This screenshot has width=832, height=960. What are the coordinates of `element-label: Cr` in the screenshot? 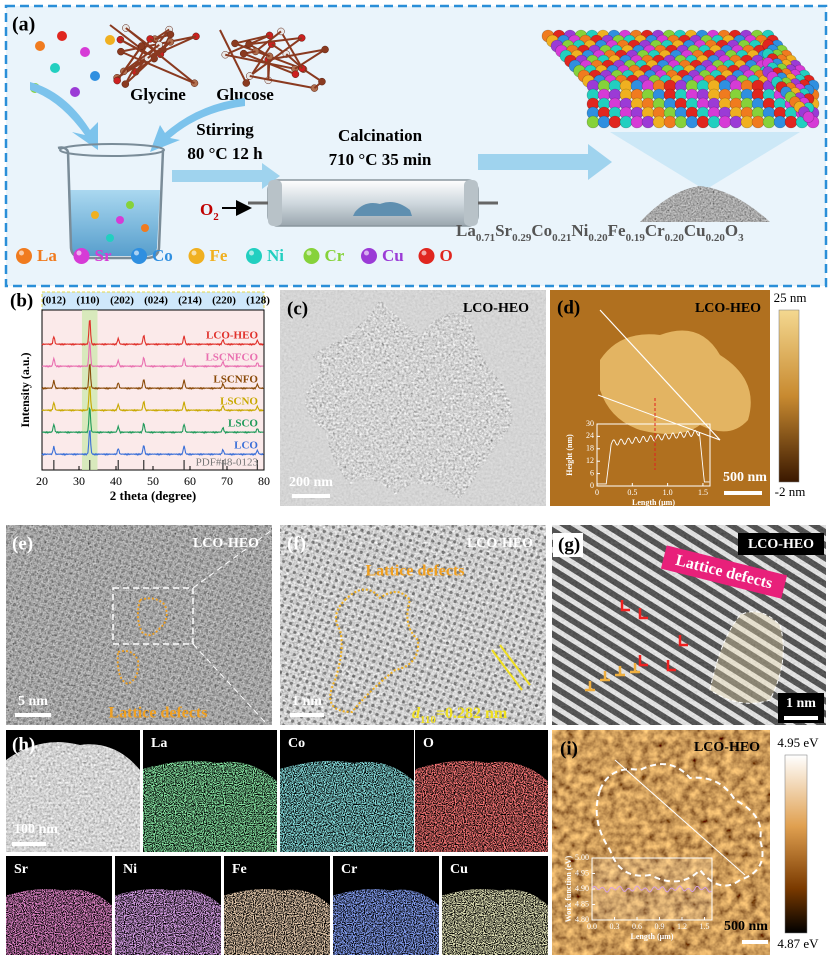 It's located at (349, 869).